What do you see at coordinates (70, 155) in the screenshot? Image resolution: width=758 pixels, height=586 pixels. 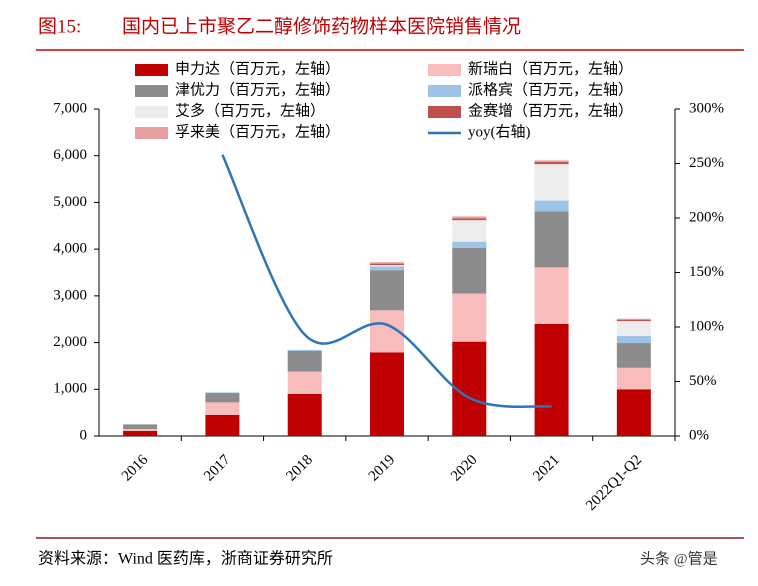 I see `y-tick-label: 6,000` at bounding box center [70, 155].